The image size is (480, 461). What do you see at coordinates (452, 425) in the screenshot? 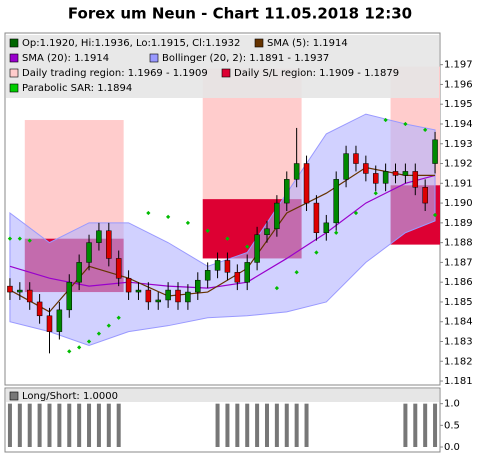
I see `y-tick-label: 0.5` at bounding box center [452, 425].